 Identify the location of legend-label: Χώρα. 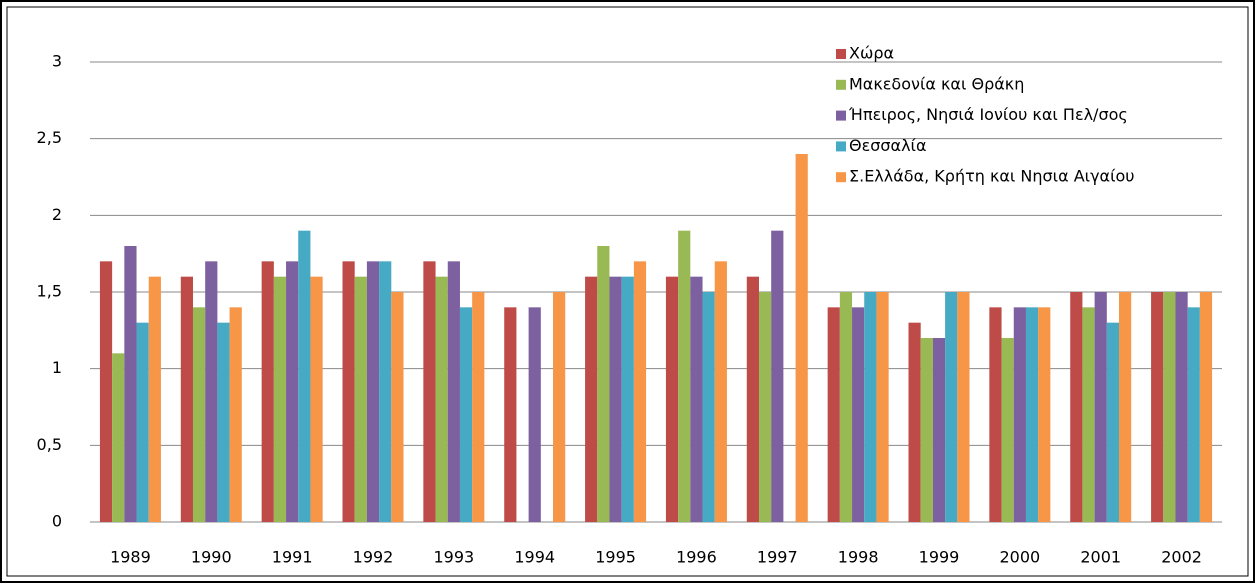
(871, 53).